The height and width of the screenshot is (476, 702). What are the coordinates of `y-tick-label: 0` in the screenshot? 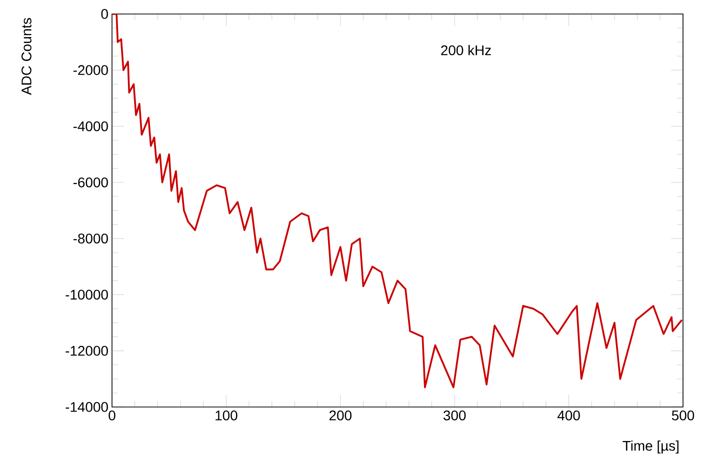 It's located at (104, 14).